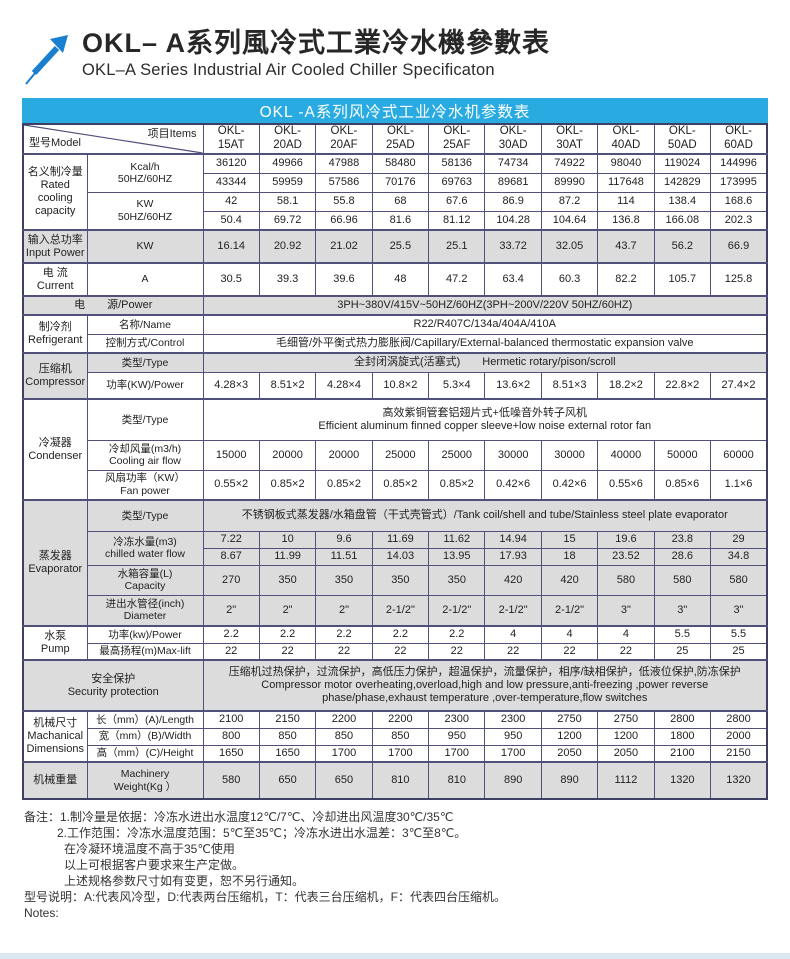 The image size is (790, 959). I want to click on value-cell: 15, so click(569, 539).